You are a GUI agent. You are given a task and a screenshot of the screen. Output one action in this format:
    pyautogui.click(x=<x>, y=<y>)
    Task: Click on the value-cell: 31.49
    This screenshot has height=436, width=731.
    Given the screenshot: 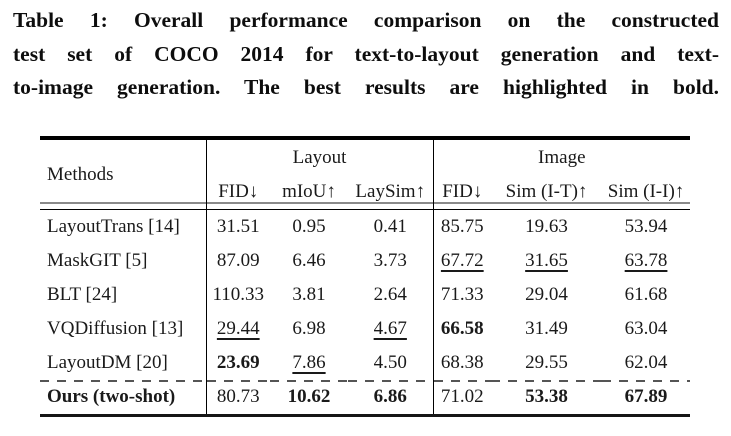 What is the action you would take?
    pyautogui.click(x=546, y=328)
    